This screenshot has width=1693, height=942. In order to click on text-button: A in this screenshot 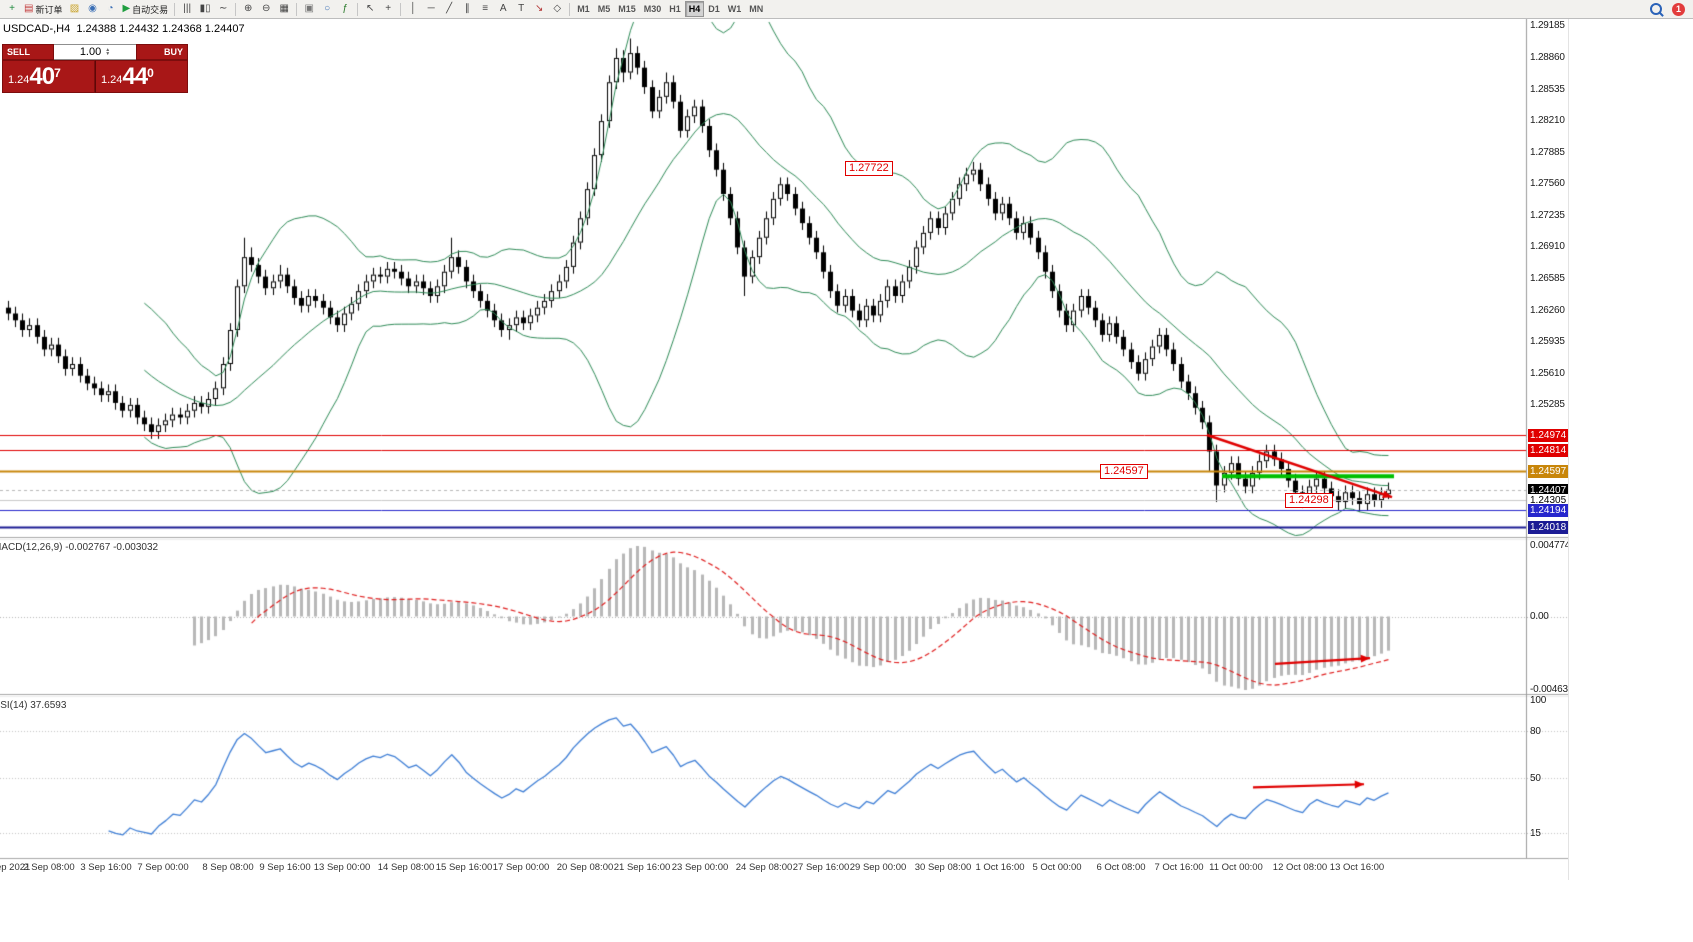, I will do `click(503, 9)`.